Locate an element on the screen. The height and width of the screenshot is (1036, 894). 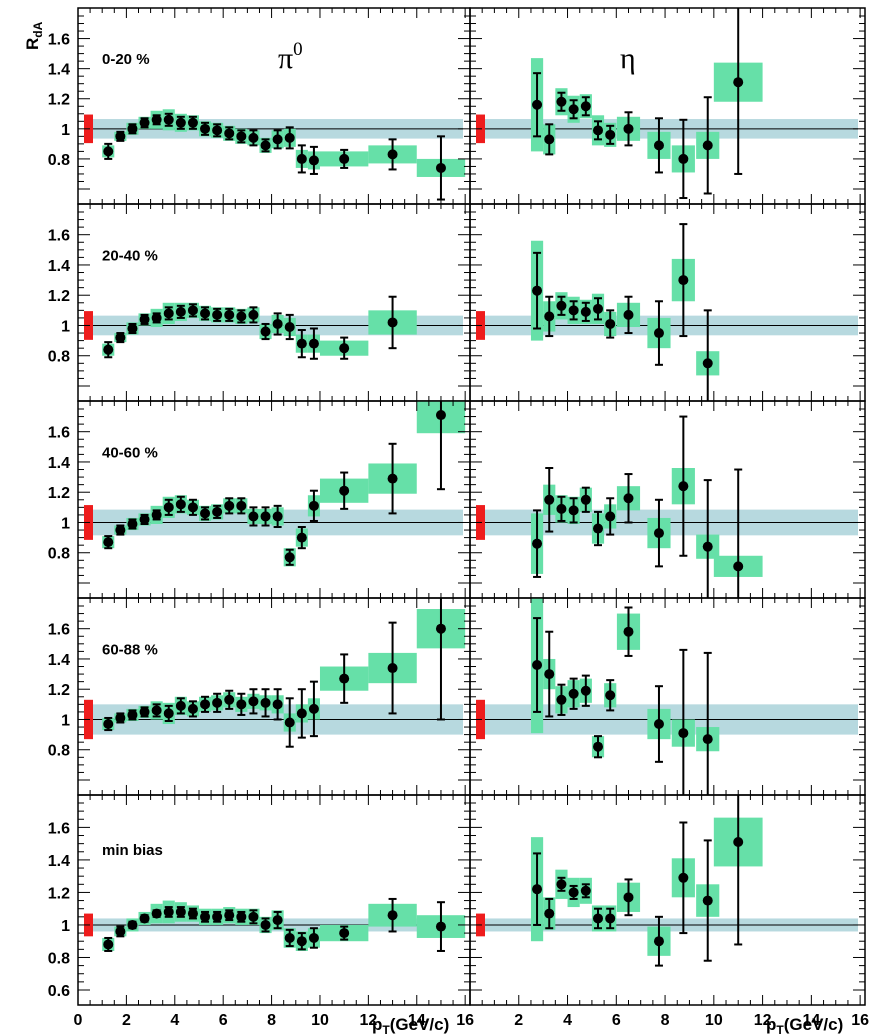
pi0-panel-3-ticks is located at coordinates (274, 499).